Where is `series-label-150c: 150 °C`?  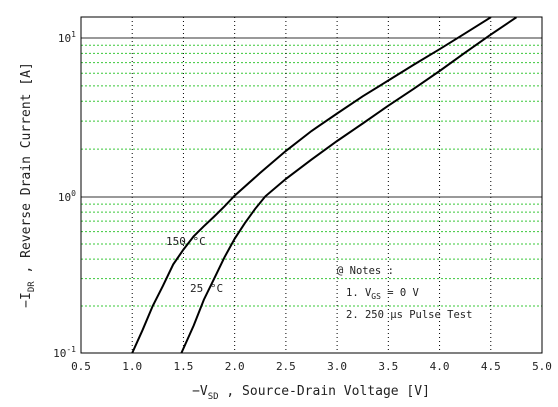 series-label-150c: 150 °C is located at coordinates (186, 241).